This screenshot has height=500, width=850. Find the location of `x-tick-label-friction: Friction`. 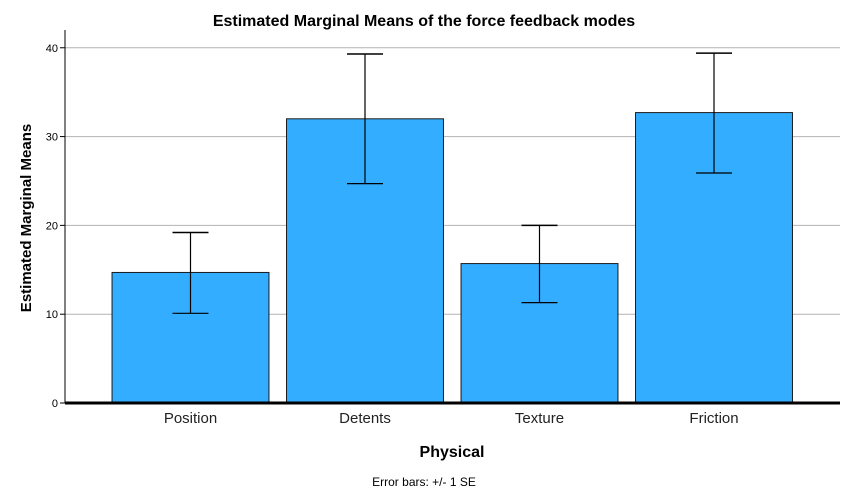

x-tick-label-friction: Friction is located at coordinates (713, 418).